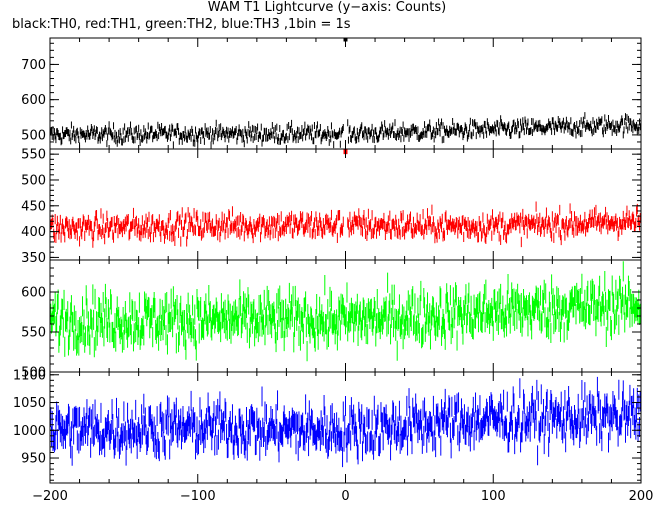 This screenshot has width=654, height=505. What do you see at coordinates (29, 431) in the screenshot?
I see `ytick-label: 1000` at bounding box center [29, 431].